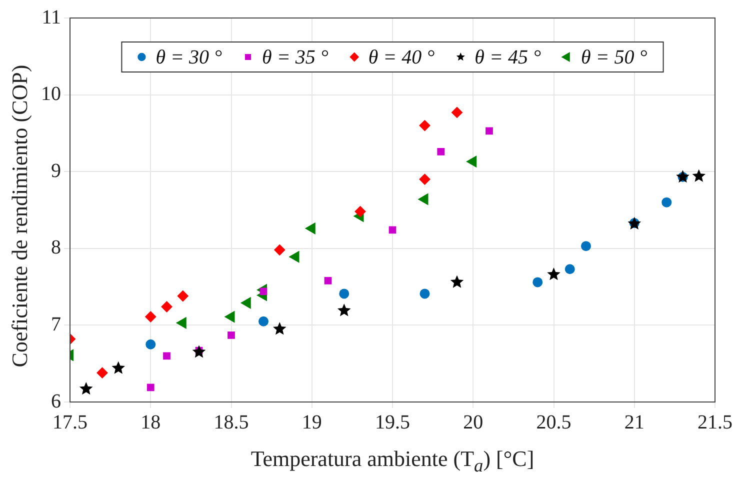 The height and width of the screenshot is (483, 737). I want to click on legend-label: θ = 45 °, so click(507, 57).